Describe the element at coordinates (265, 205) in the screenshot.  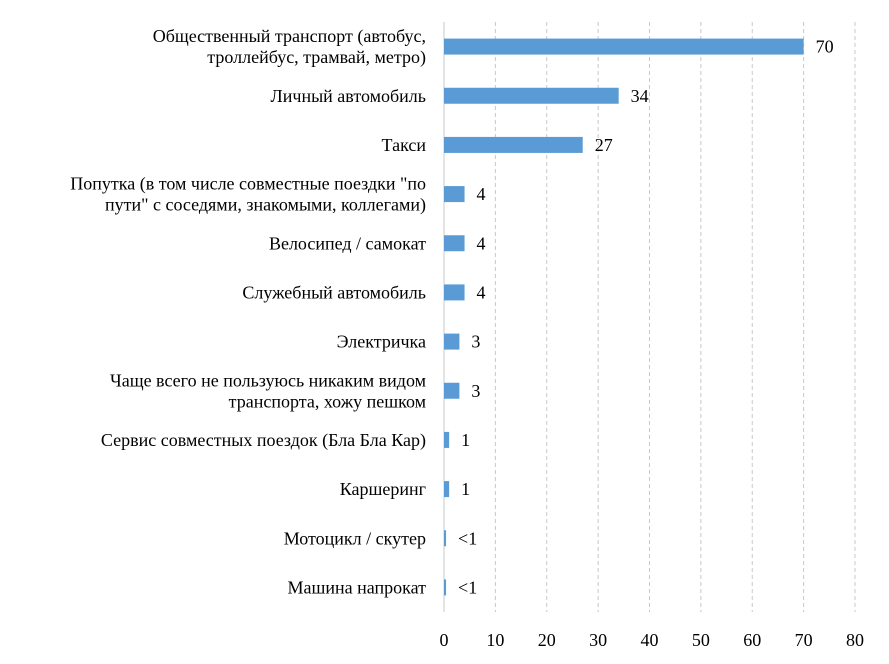
I see `category-label-line: пути" с соседями, знакомыми, коллегами)` at that location.